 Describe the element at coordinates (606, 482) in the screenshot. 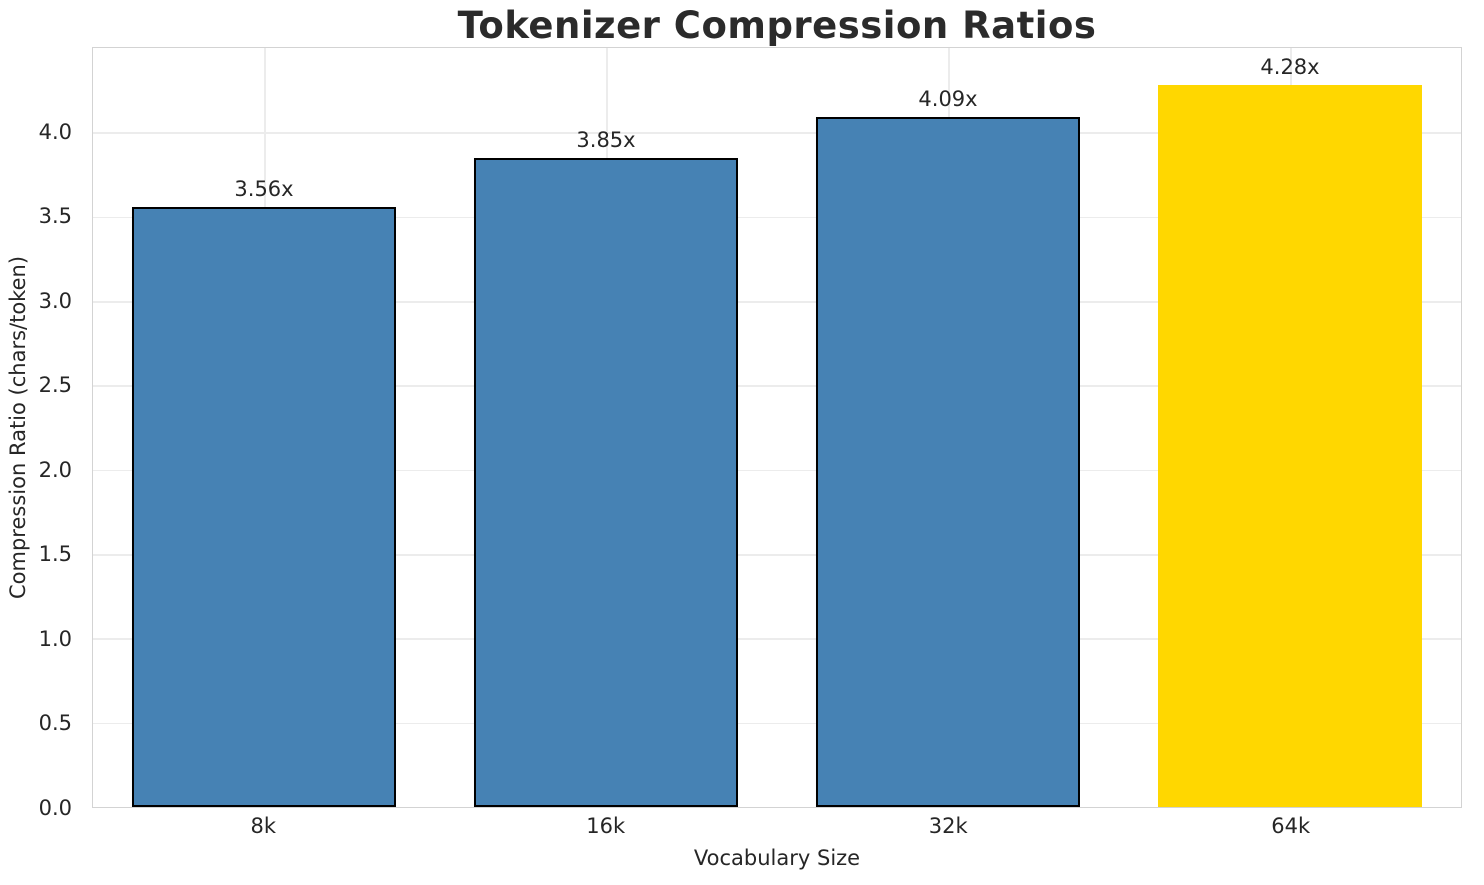

I see `bar-16k` at that location.